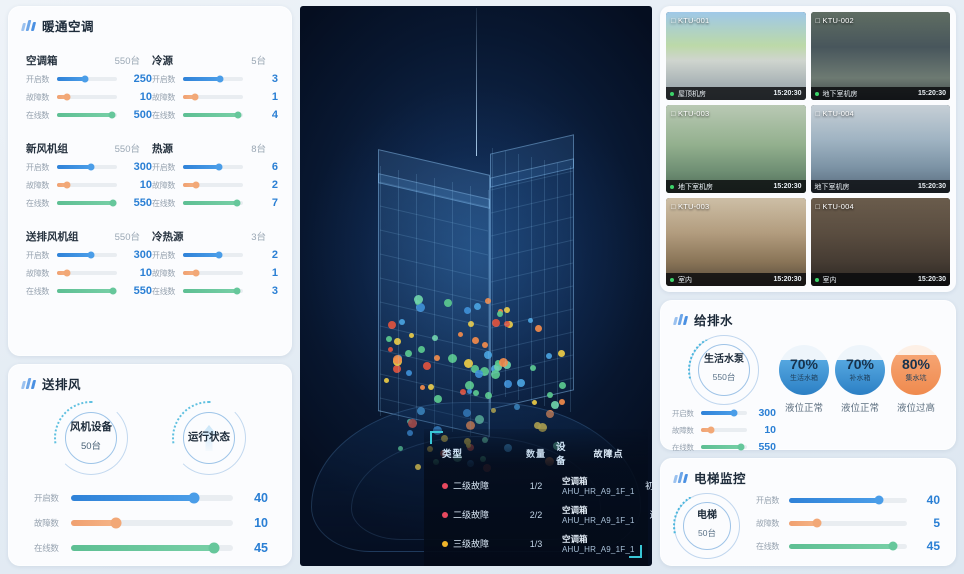  What do you see at coordinates (880, 149) in the screenshot?
I see `camera-feed: □ KTU-004 地下室机房 15:20:30` at bounding box center [880, 149].